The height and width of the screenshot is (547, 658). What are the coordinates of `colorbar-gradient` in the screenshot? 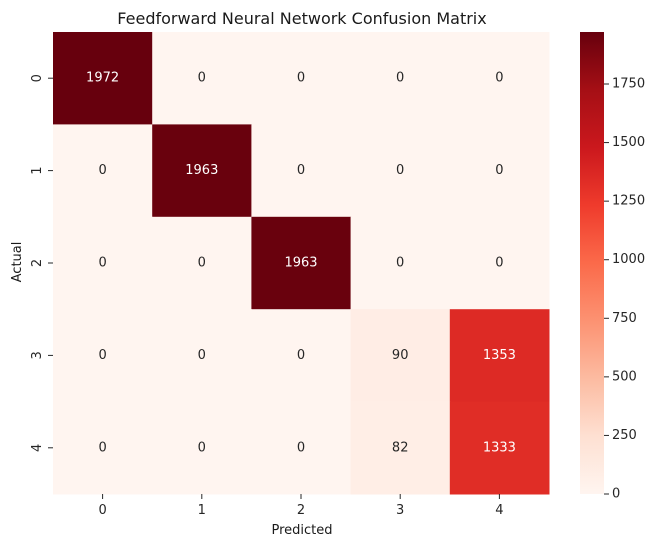 It's located at (592, 263).